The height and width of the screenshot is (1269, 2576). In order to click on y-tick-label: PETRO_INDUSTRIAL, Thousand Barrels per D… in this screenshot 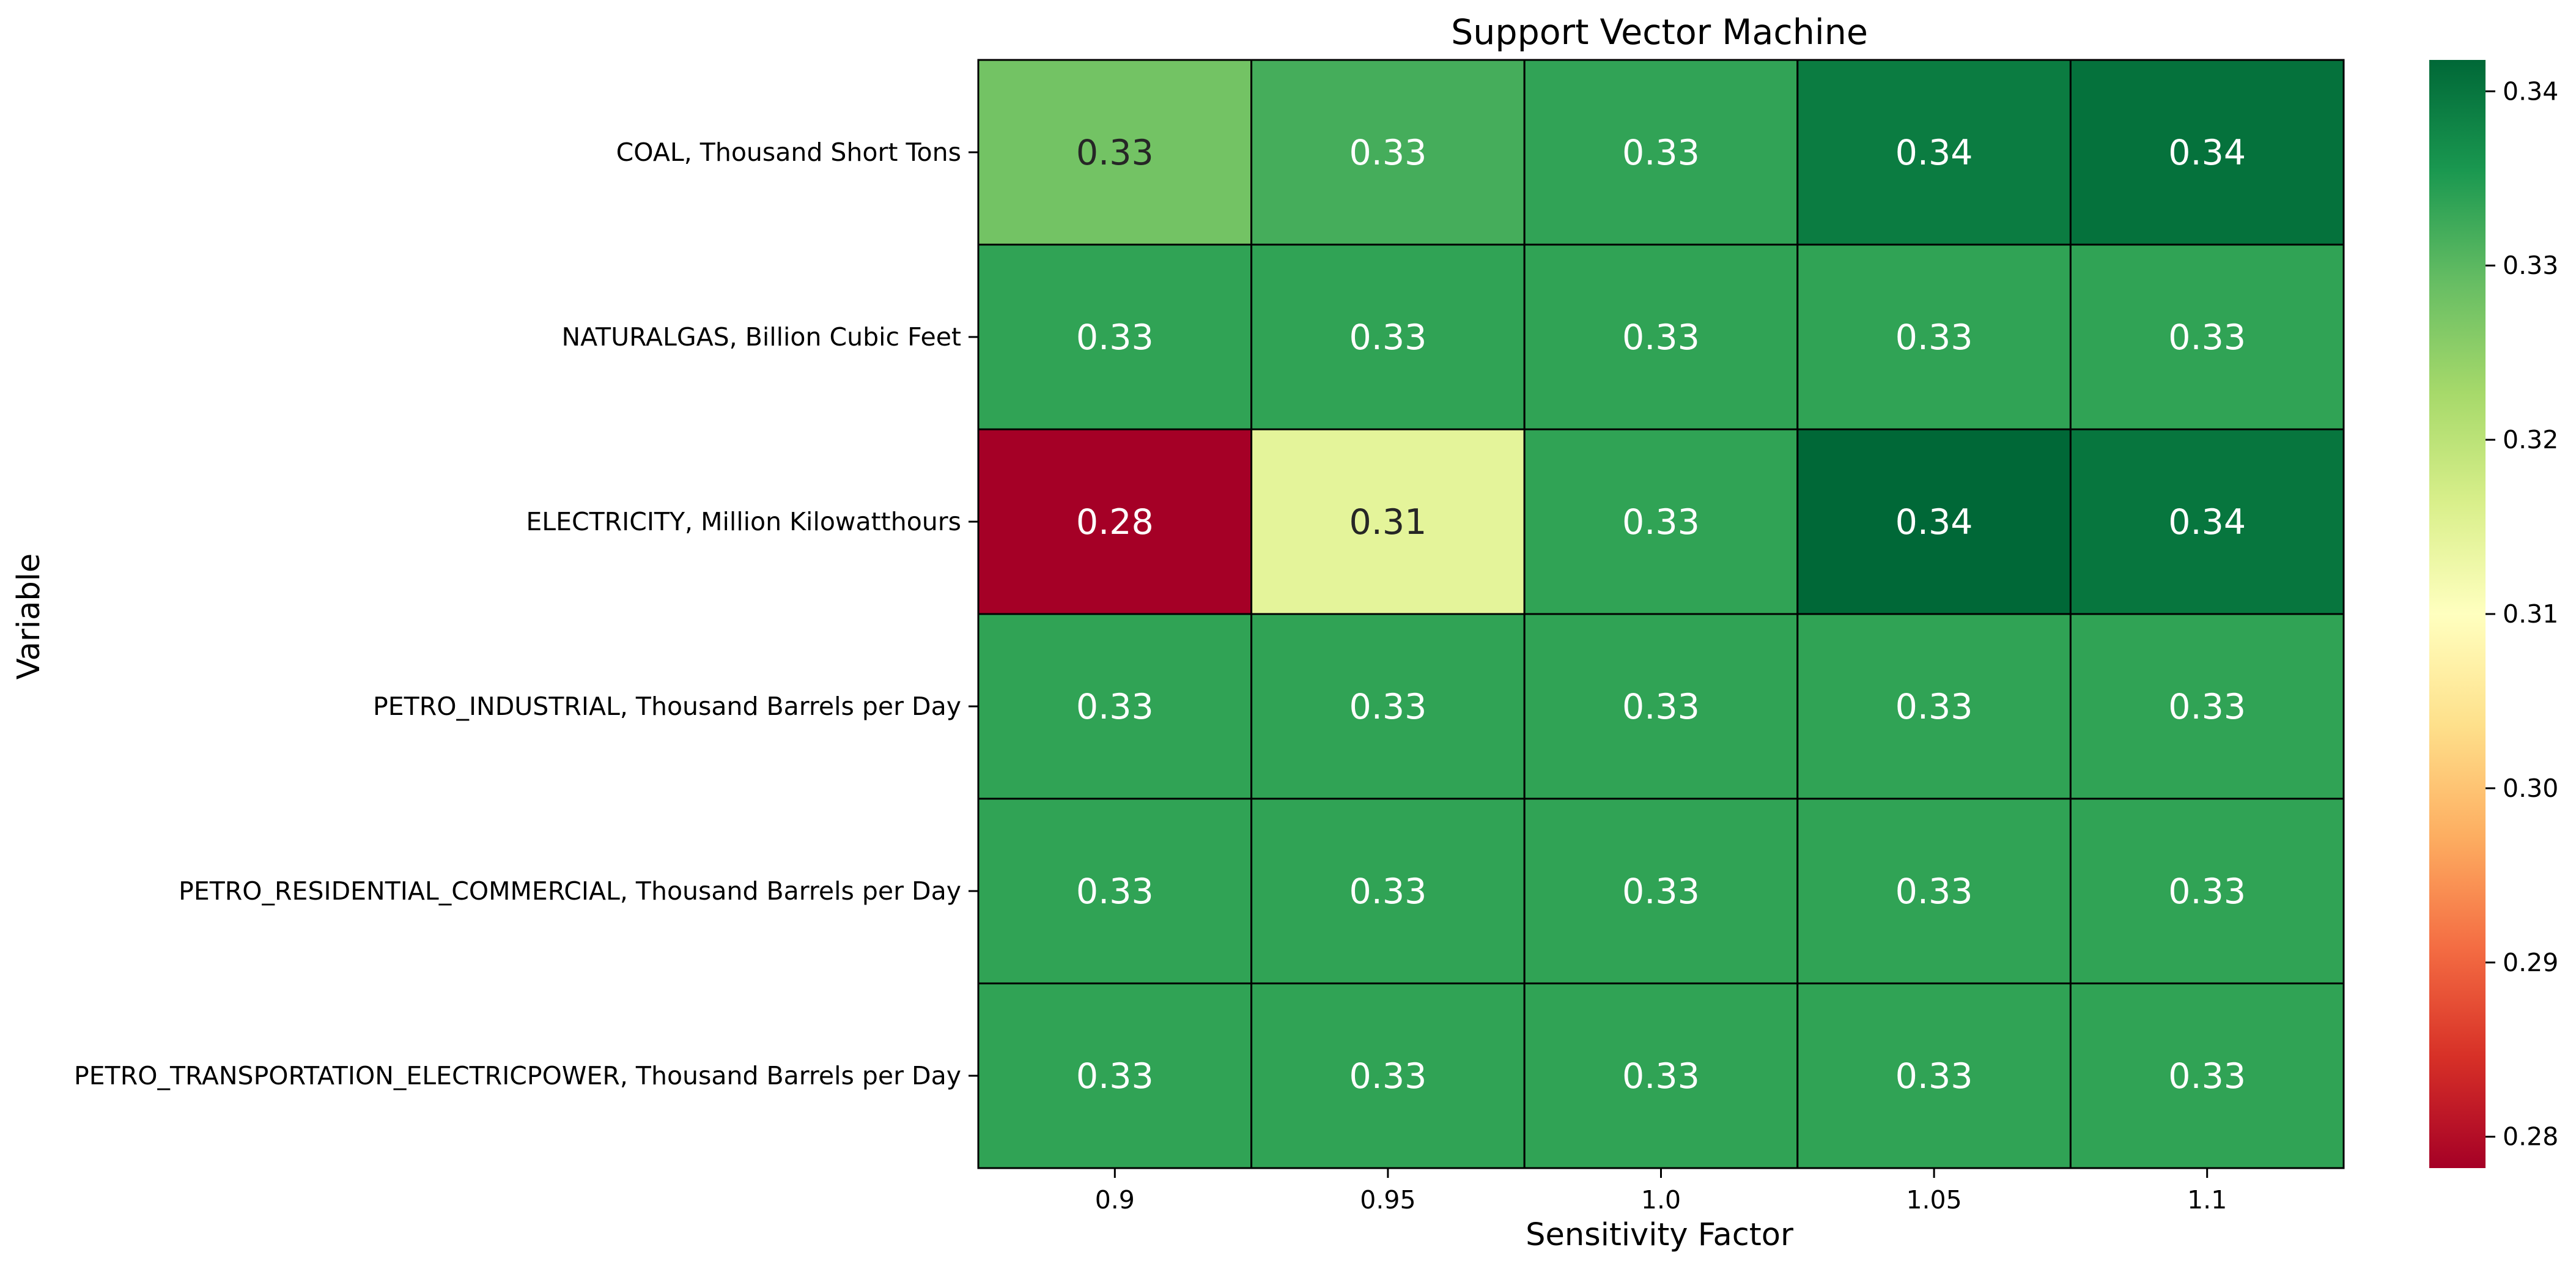, I will do `click(667, 706)`.